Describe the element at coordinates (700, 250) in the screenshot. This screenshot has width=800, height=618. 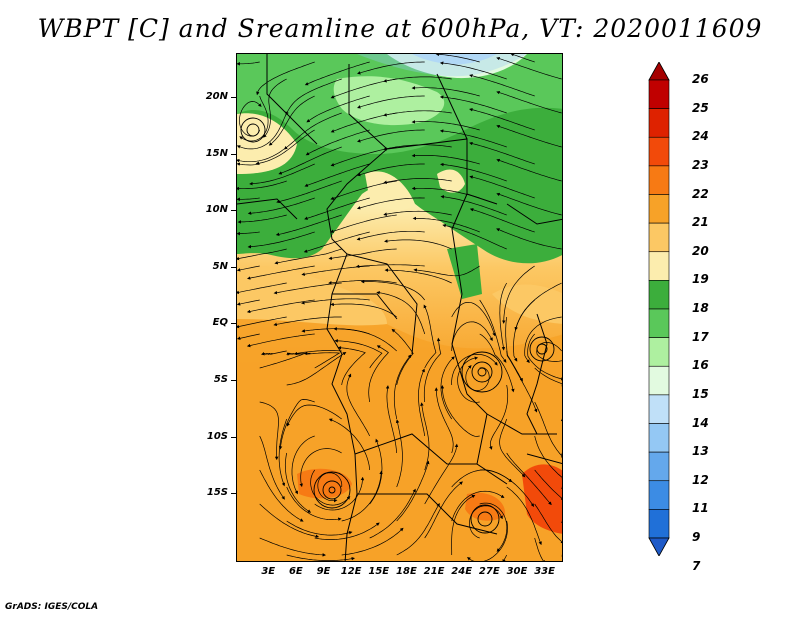
I see `colorbar-label: 20` at that location.